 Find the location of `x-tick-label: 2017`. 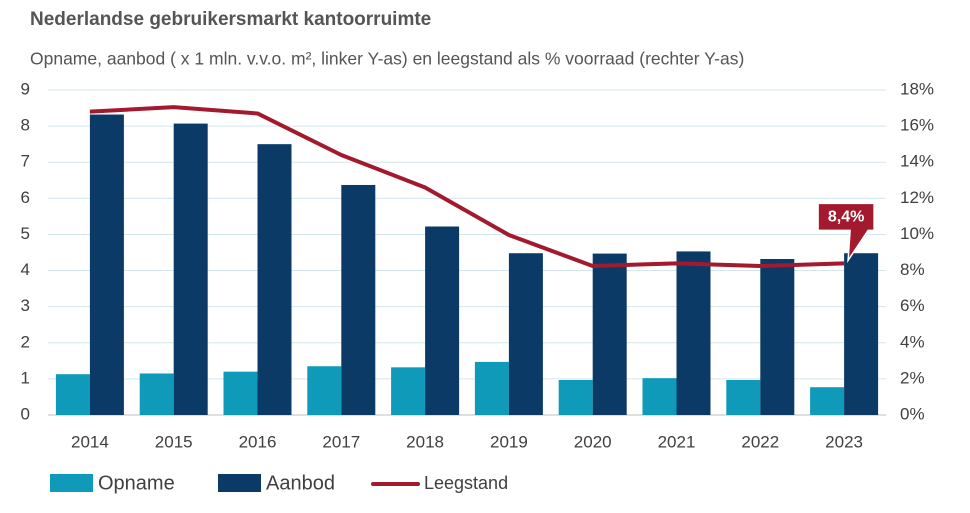

x-tick-label: 2017 is located at coordinates (341, 441).